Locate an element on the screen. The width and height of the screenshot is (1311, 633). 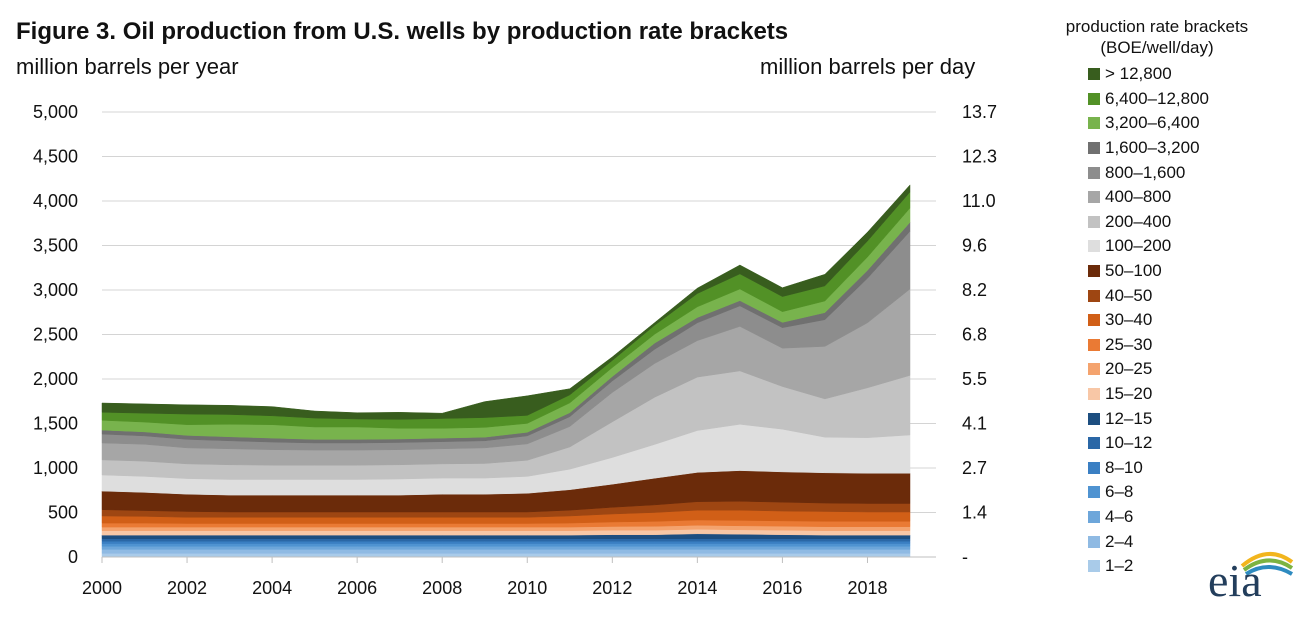
y-axis-label-right: million barrels per day is located at coordinates (868, 66).